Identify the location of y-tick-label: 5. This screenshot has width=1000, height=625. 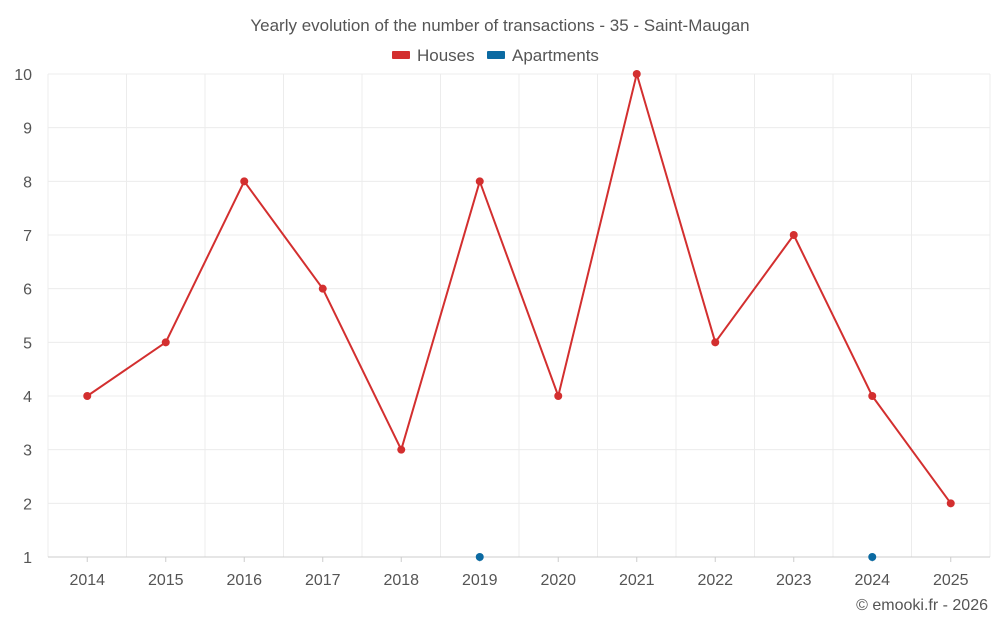
(27, 343).